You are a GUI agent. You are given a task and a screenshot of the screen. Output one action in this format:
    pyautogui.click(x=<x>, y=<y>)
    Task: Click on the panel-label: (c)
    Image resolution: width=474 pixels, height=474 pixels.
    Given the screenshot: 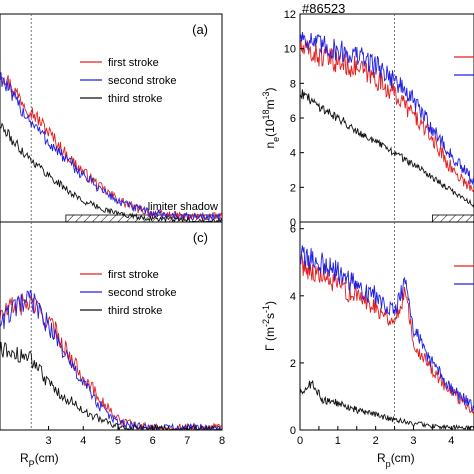 What is the action you would take?
    pyautogui.click(x=200, y=237)
    